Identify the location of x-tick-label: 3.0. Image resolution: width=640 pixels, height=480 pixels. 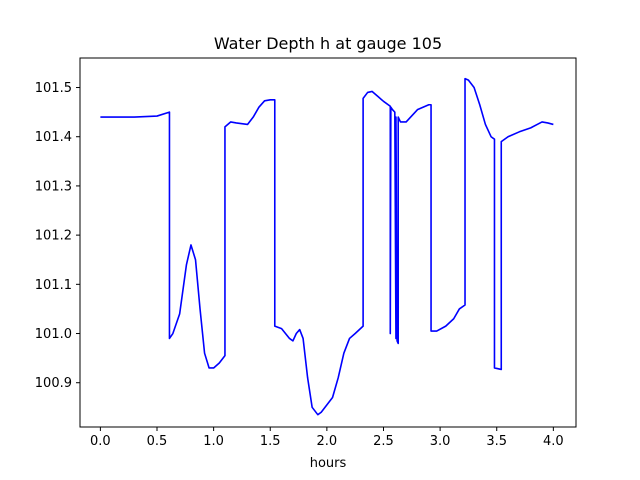
(440, 441).